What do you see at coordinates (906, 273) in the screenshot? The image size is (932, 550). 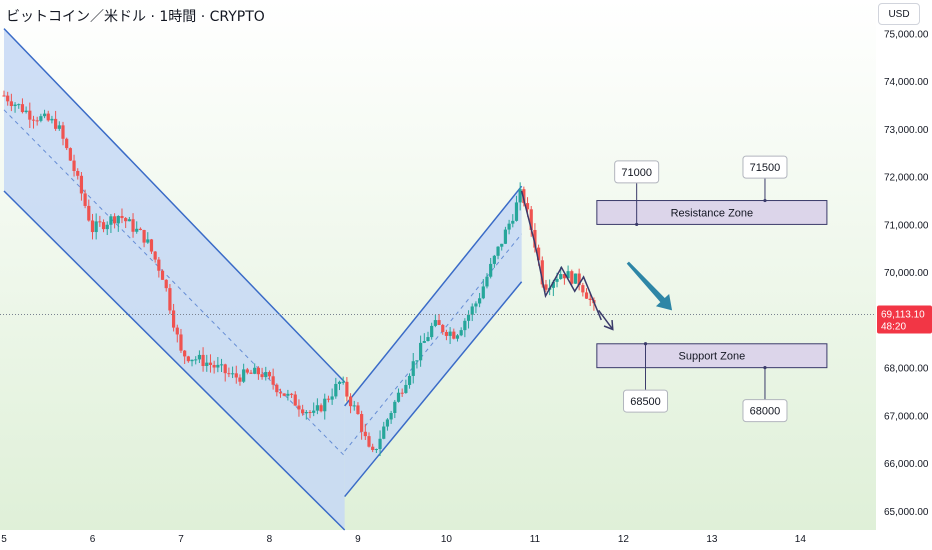 I see `y-tick-label-5: 70,000.00` at bounding box center [906, 273].